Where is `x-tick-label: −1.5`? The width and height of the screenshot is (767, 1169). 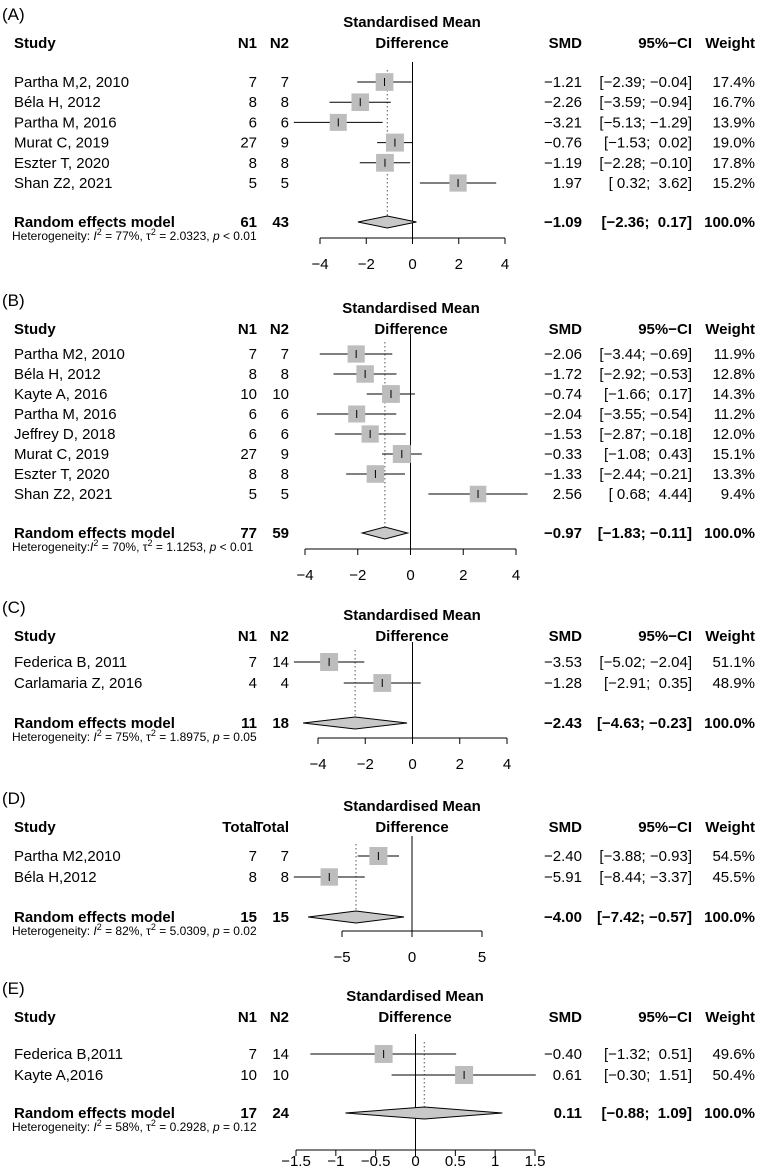 x-tick-label: −1.5 is located at coordinates (296, 1161).